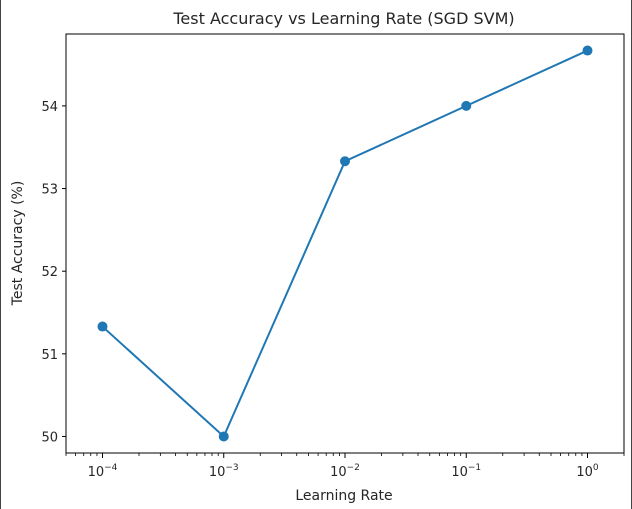  I want to click on y-axis-ticks: 50 51 52 53 54, so click(53, 272).